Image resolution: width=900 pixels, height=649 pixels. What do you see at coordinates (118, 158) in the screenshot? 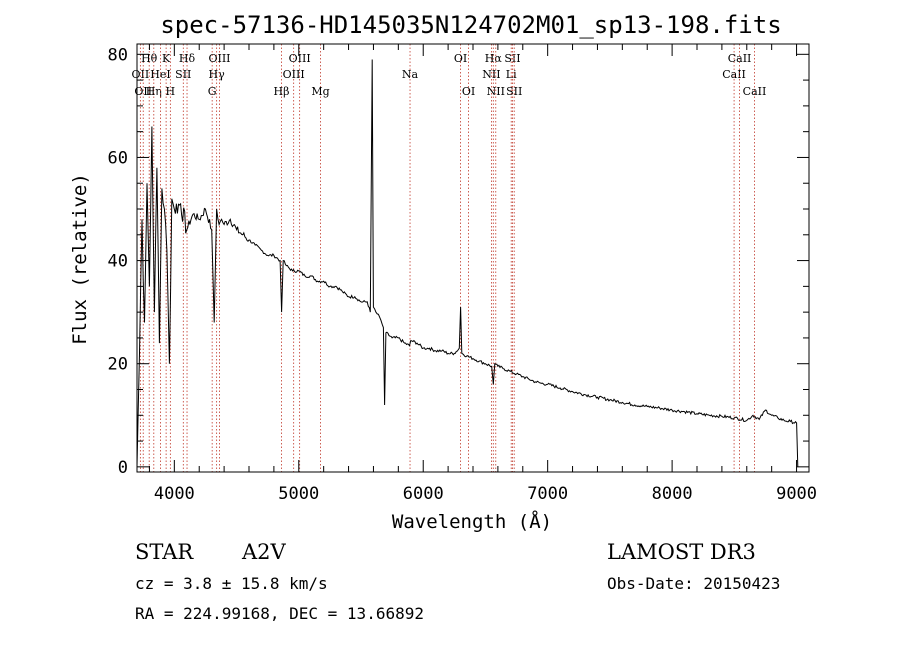
I see `y-tick-label-3: 60` at bounding box center [118, 158].